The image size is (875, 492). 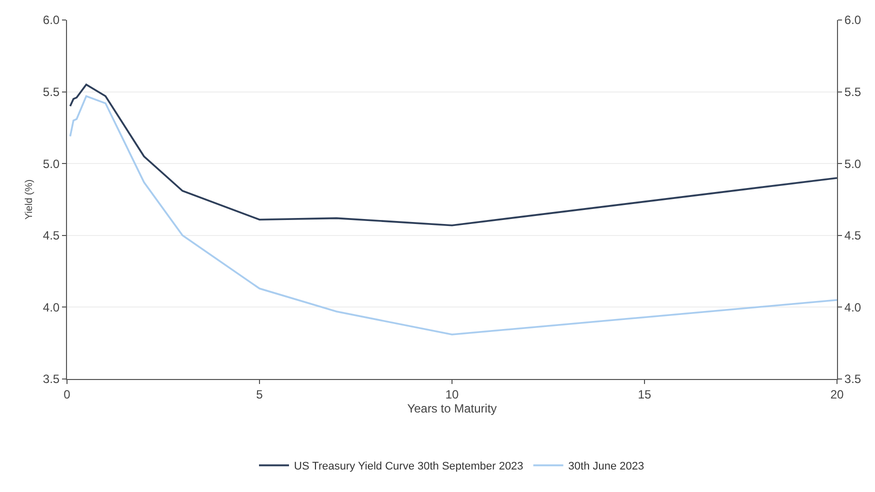 What do you see at coordinates (645, 394) in the screenshot?
I see `x-tick-label: 15` at bounding box center [645, 394].